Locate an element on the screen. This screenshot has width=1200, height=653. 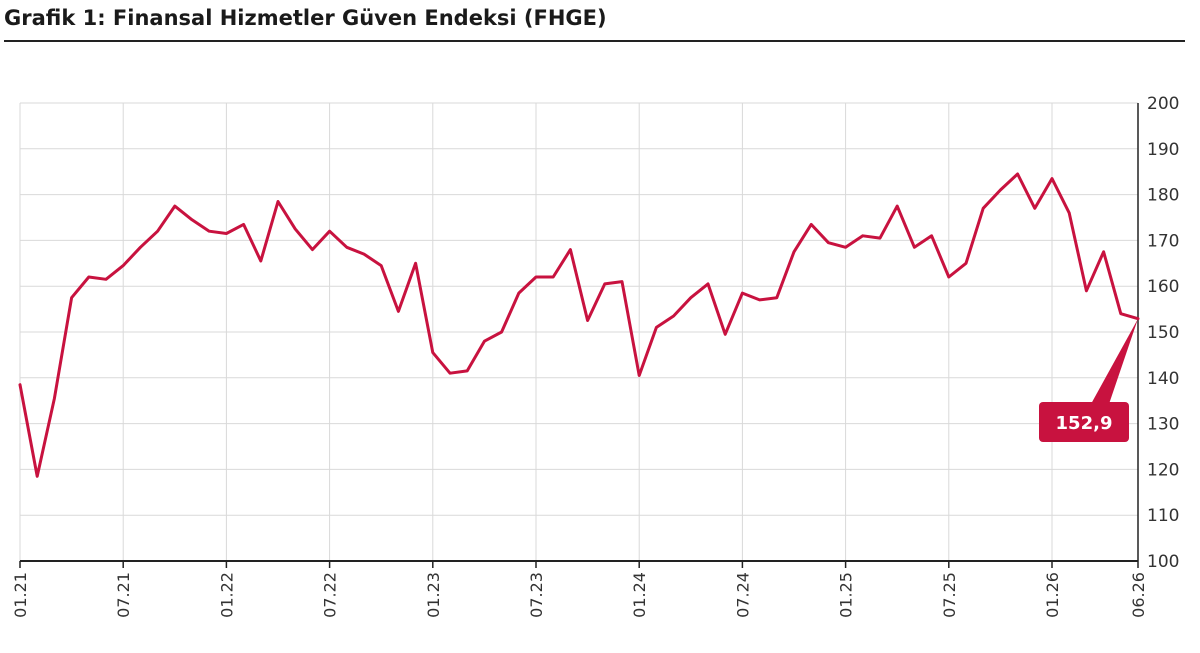
x-tick-label: 01.24 is located at coordinates (639, 595).